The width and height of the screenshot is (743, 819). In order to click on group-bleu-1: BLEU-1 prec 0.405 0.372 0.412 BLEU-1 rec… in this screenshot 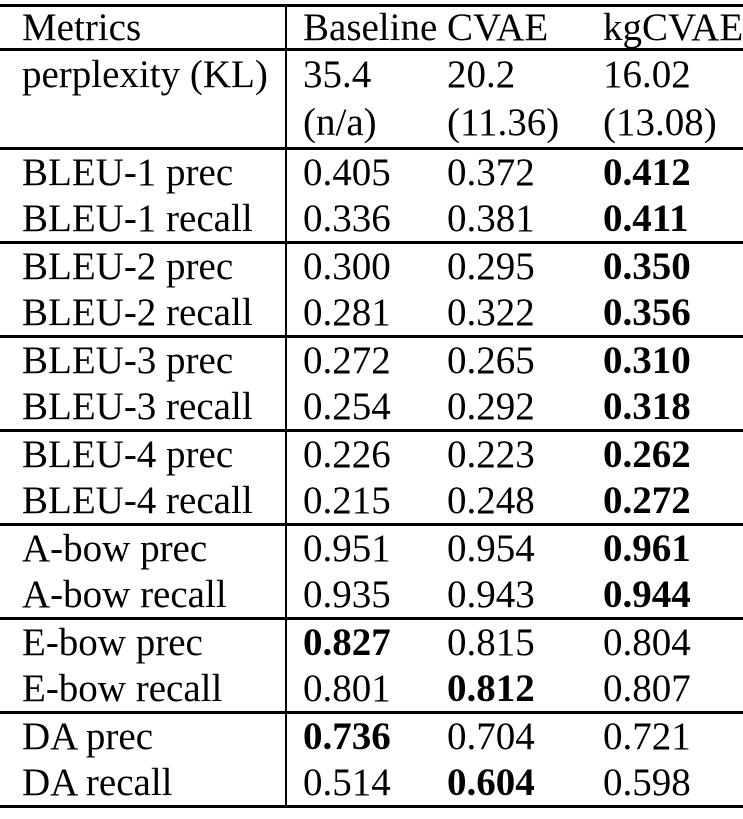, I will do `click(371, 197)`.